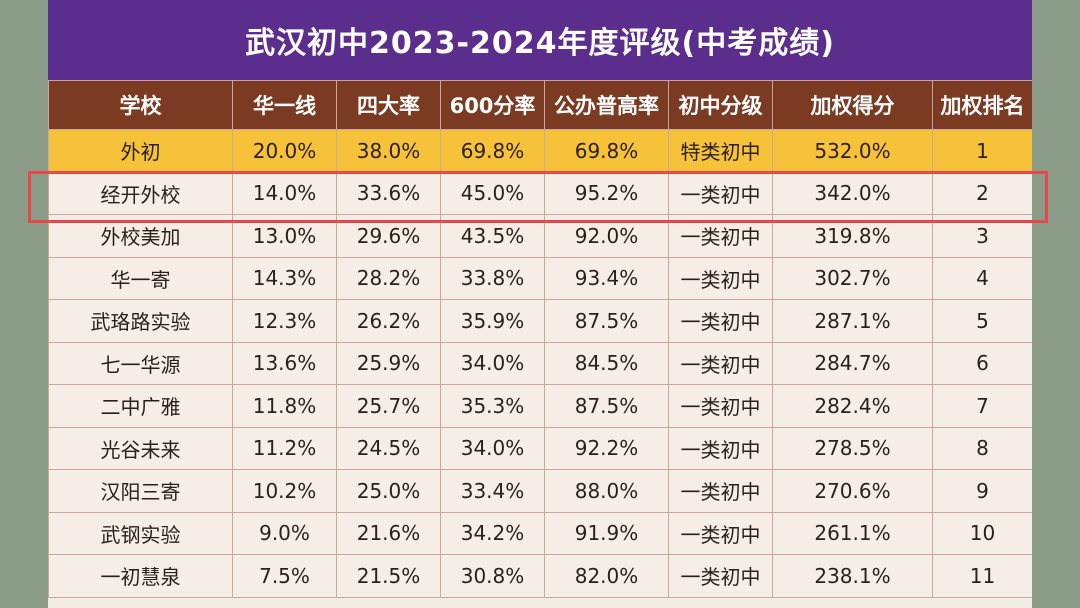 This screenshot has width=1080, height=608. I want to click on table-cell: 270.6%, so click(852, 491).